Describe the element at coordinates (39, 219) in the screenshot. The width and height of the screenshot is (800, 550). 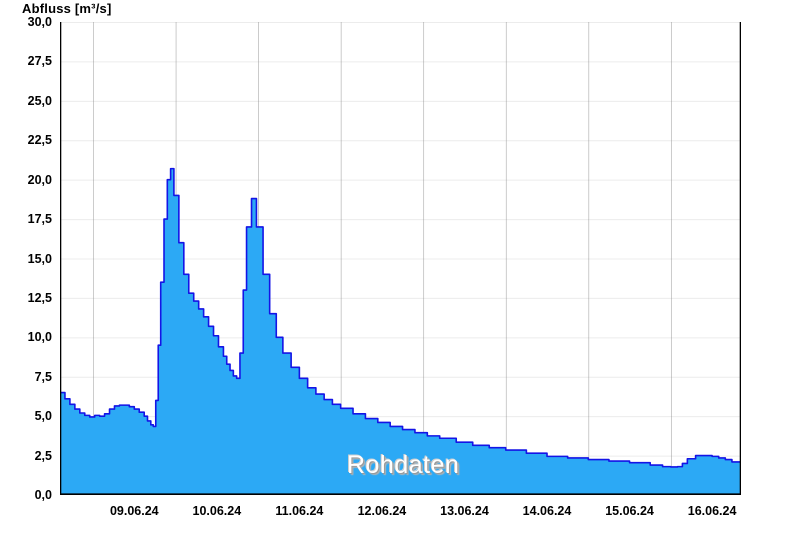
I see `y-tick-label: 17,5` at that location.